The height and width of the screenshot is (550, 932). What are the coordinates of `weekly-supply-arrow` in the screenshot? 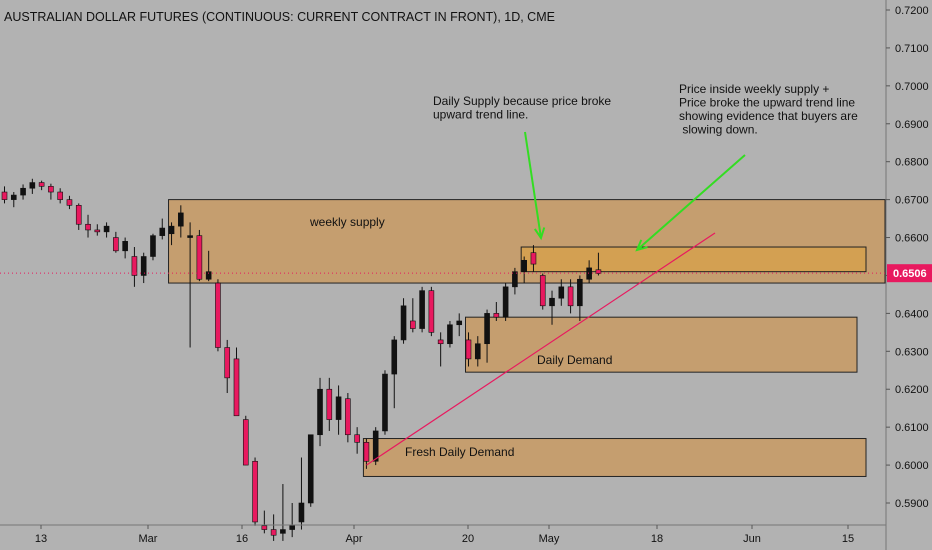 It's located at (690, 203).